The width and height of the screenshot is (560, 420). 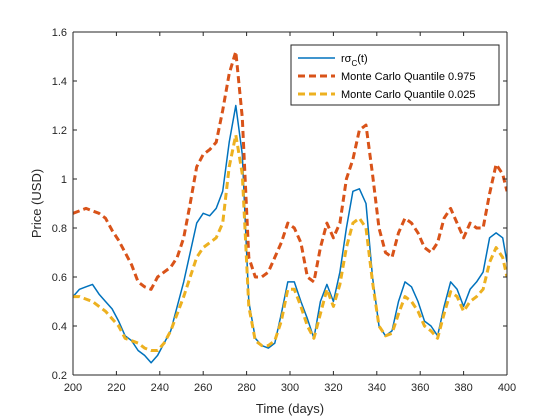 I want to click on y-axis-title: Price (USD), so click(x=36, y=203).